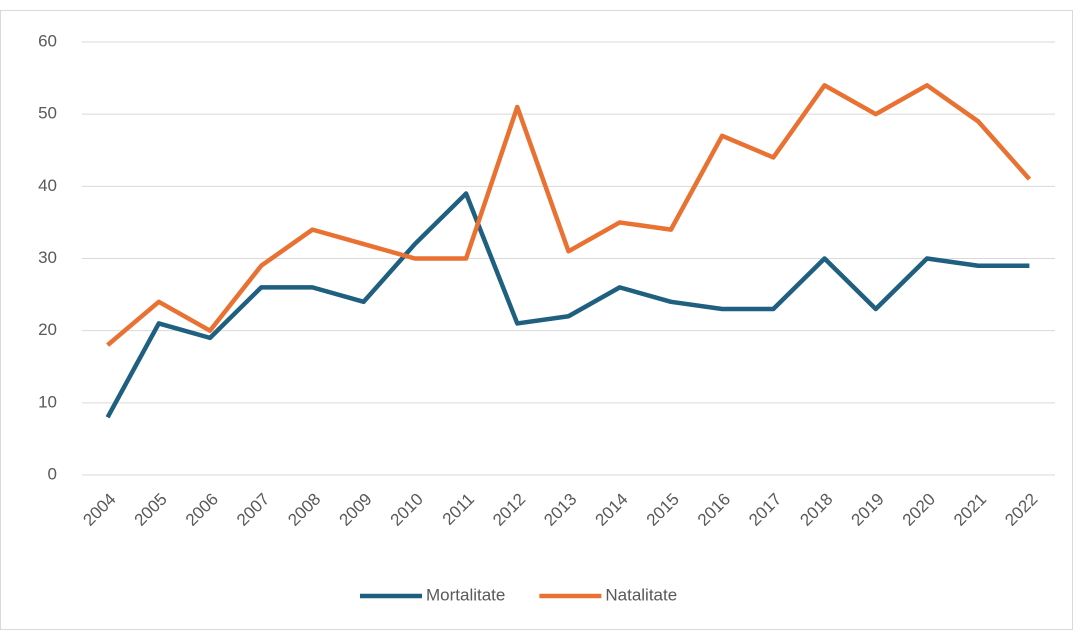 Image resolution: width=1075 pixels, height=631 pixels. Describe the element at coordinates (47, 329) in the screenshot. I see `y-tick-label: 20` at that location.